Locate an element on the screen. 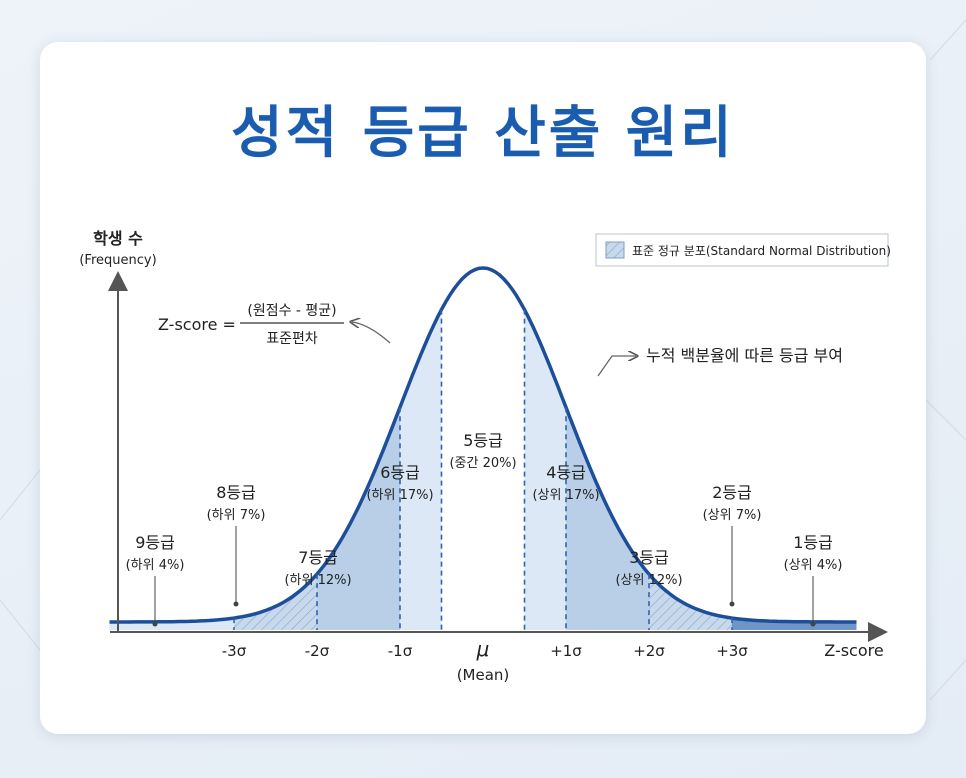 The height and width of the screenshot is (778, 966). x-tick-label: μ is located at coordinates (483, 649).